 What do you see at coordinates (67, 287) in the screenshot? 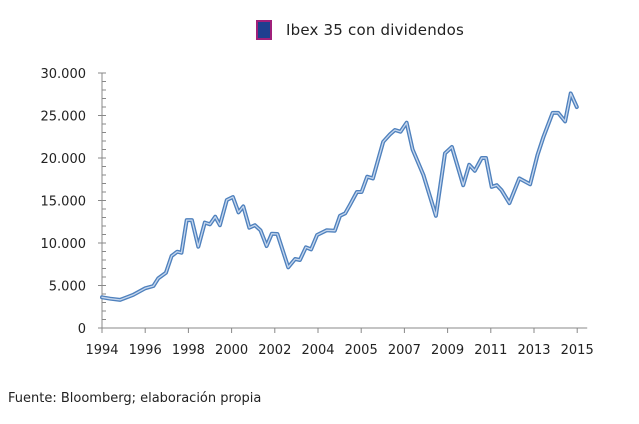
I see `y-tick-label: 5.000` at bounding box center [67, 287].